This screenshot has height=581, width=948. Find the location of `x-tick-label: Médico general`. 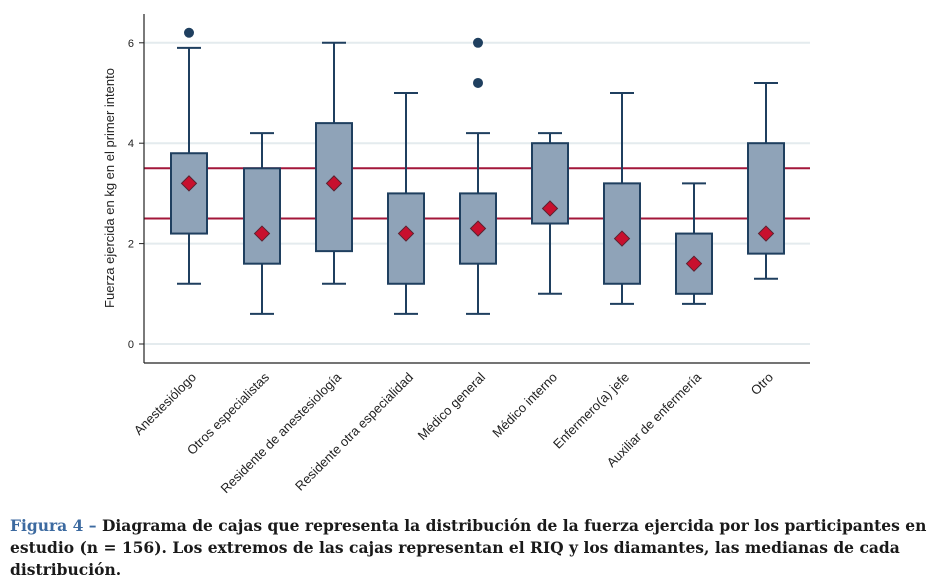

x-tick-label: Médico general is located at coordinates (452, 406).